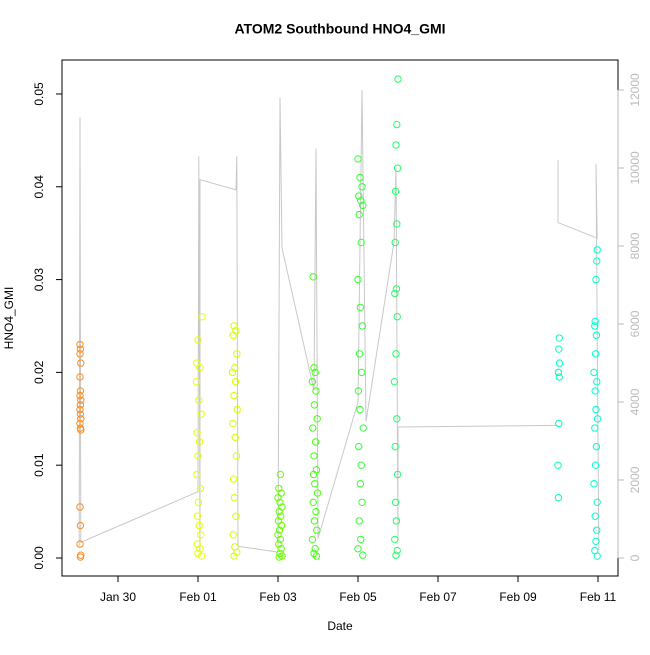 Image resolution: width=650 pixels, height=655 pixels. I want to click on y-tick-label: 0.03, so click(39, 280).